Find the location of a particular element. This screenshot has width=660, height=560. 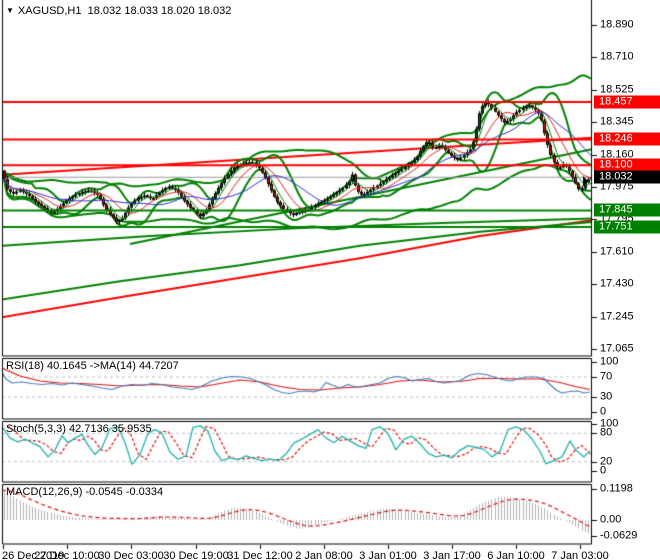

time-axis-label: 27 Dec 10:00 is located at coordinates (67, 555).